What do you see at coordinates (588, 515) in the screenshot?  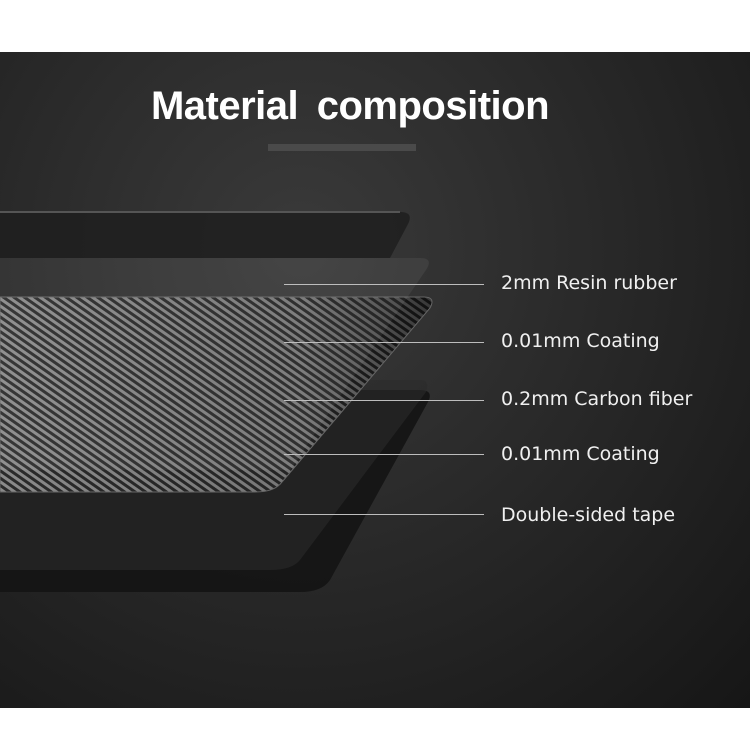 I see `layer-label: Double-sided tape` at bounding box center [588, 515].